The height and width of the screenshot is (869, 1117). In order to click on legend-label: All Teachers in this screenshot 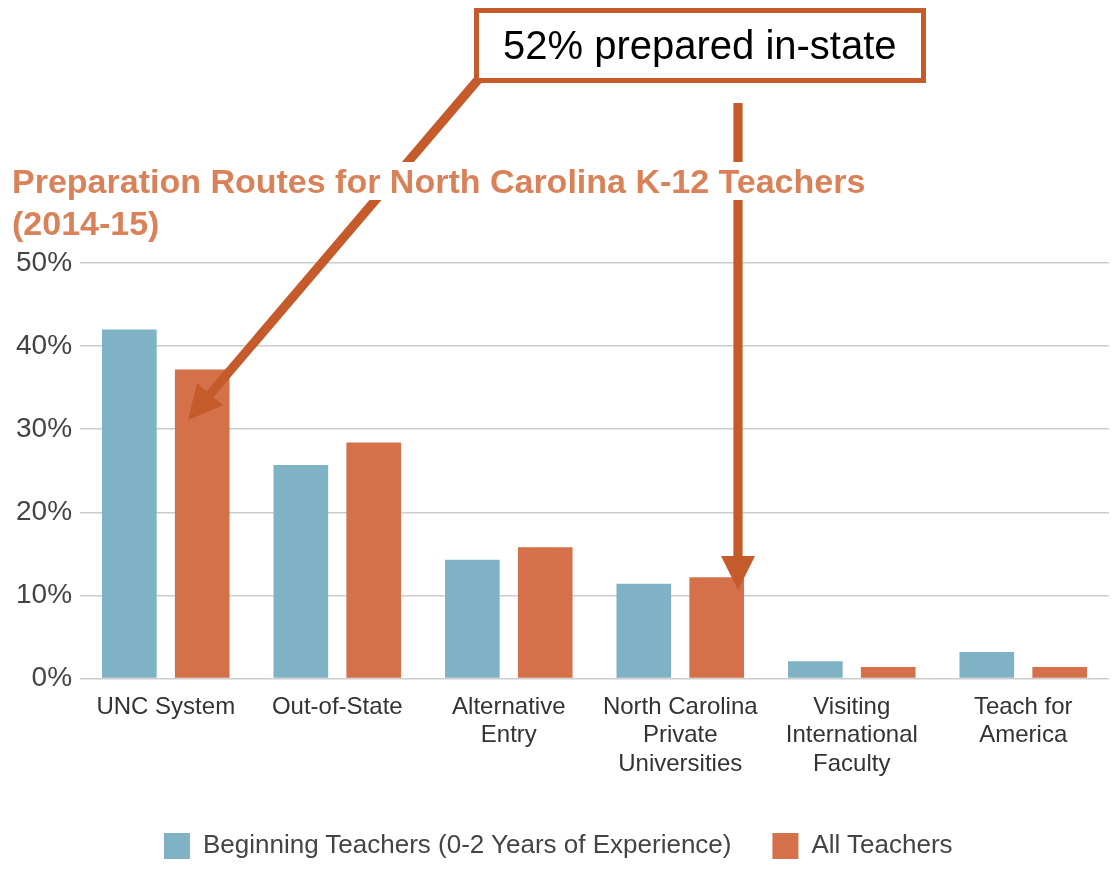, I will do `click(882, 844)`.